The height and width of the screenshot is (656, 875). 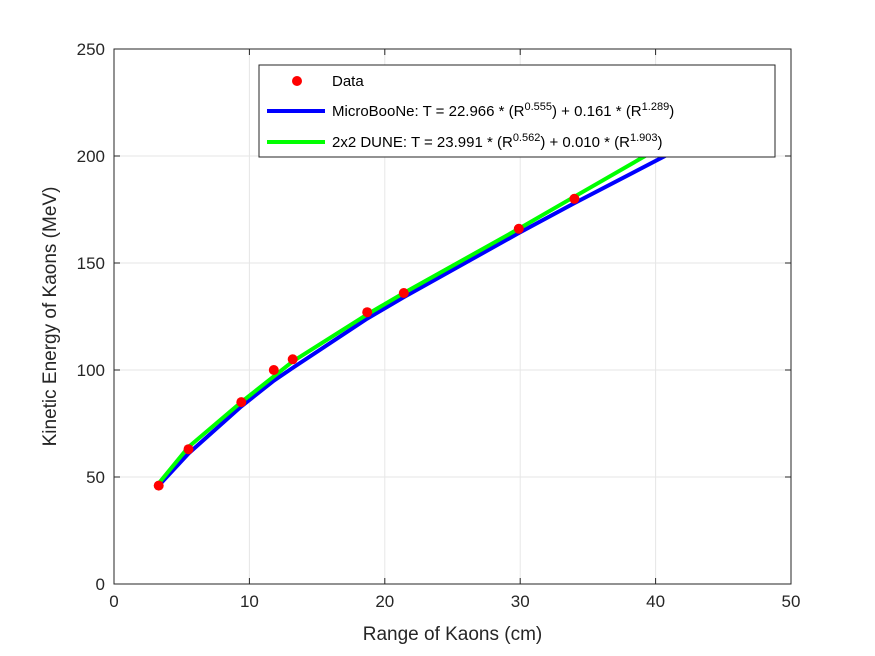 I want to click on x-tick-label: 0, so click(x=113, y=601).